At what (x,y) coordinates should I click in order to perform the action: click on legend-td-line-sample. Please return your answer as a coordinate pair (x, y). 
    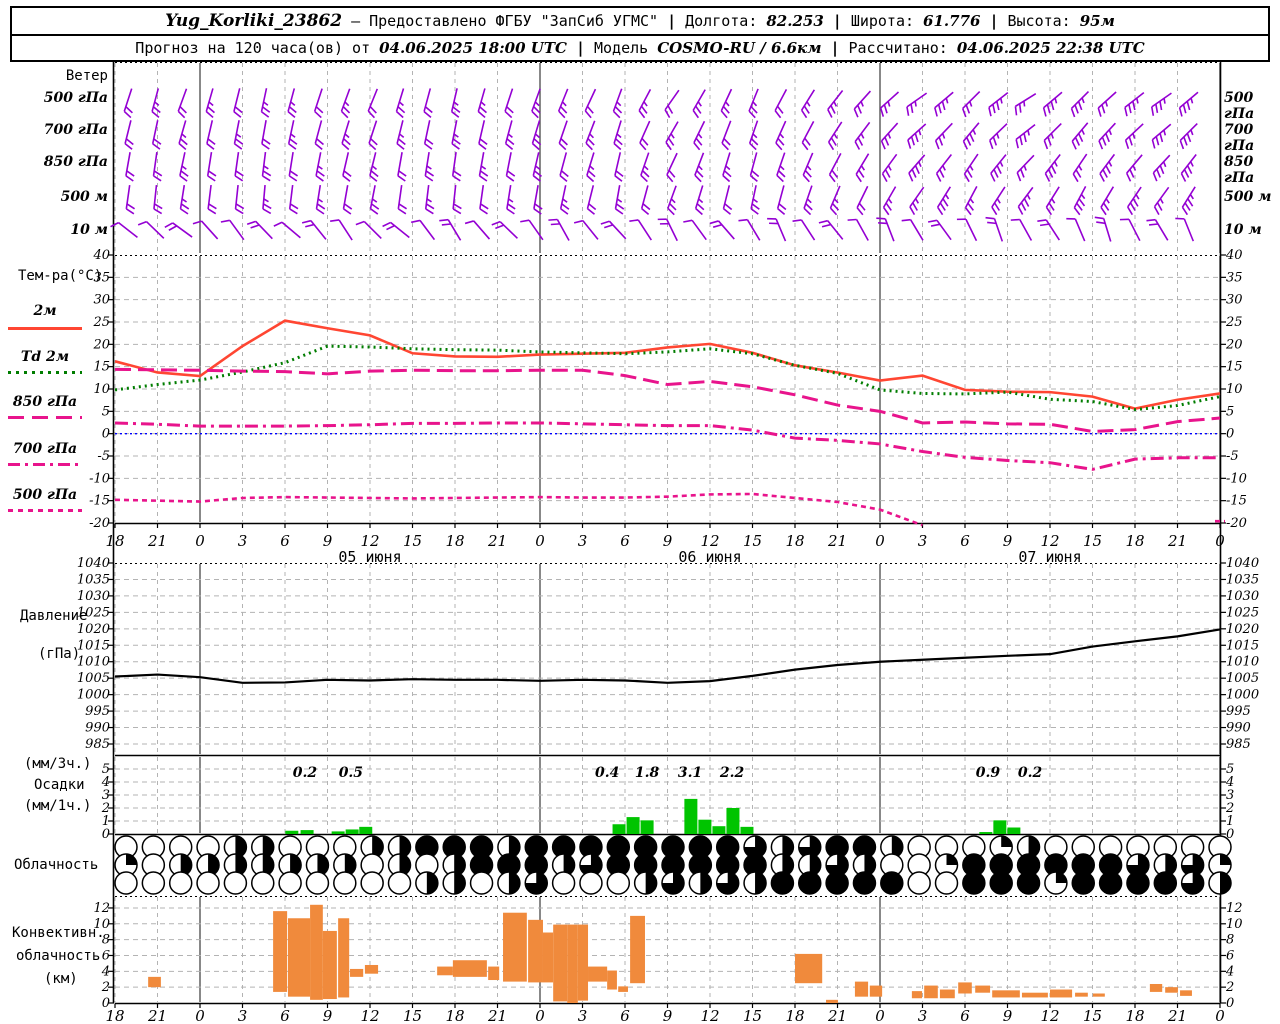
    Looking at the image, I should click on (45, 372).